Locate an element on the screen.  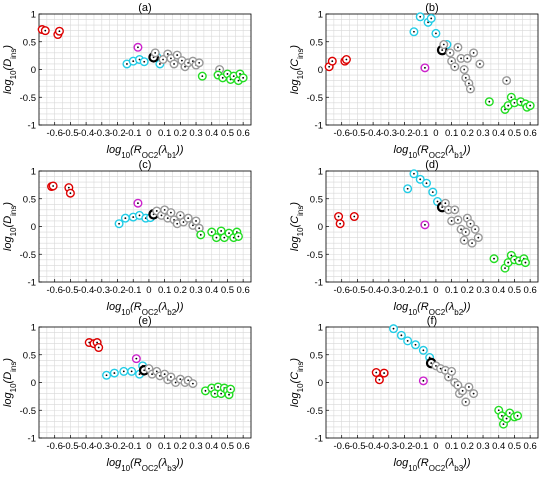
y-axis-label: log10(Cins) is located at coordinates (297, 226).